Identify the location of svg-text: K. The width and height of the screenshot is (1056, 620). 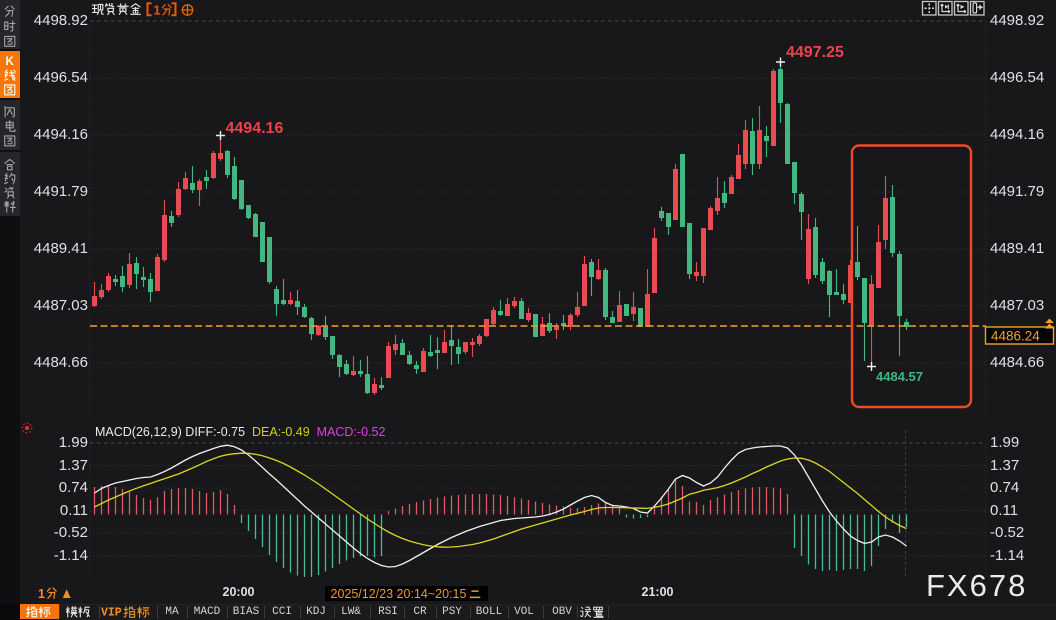
(10, 62).